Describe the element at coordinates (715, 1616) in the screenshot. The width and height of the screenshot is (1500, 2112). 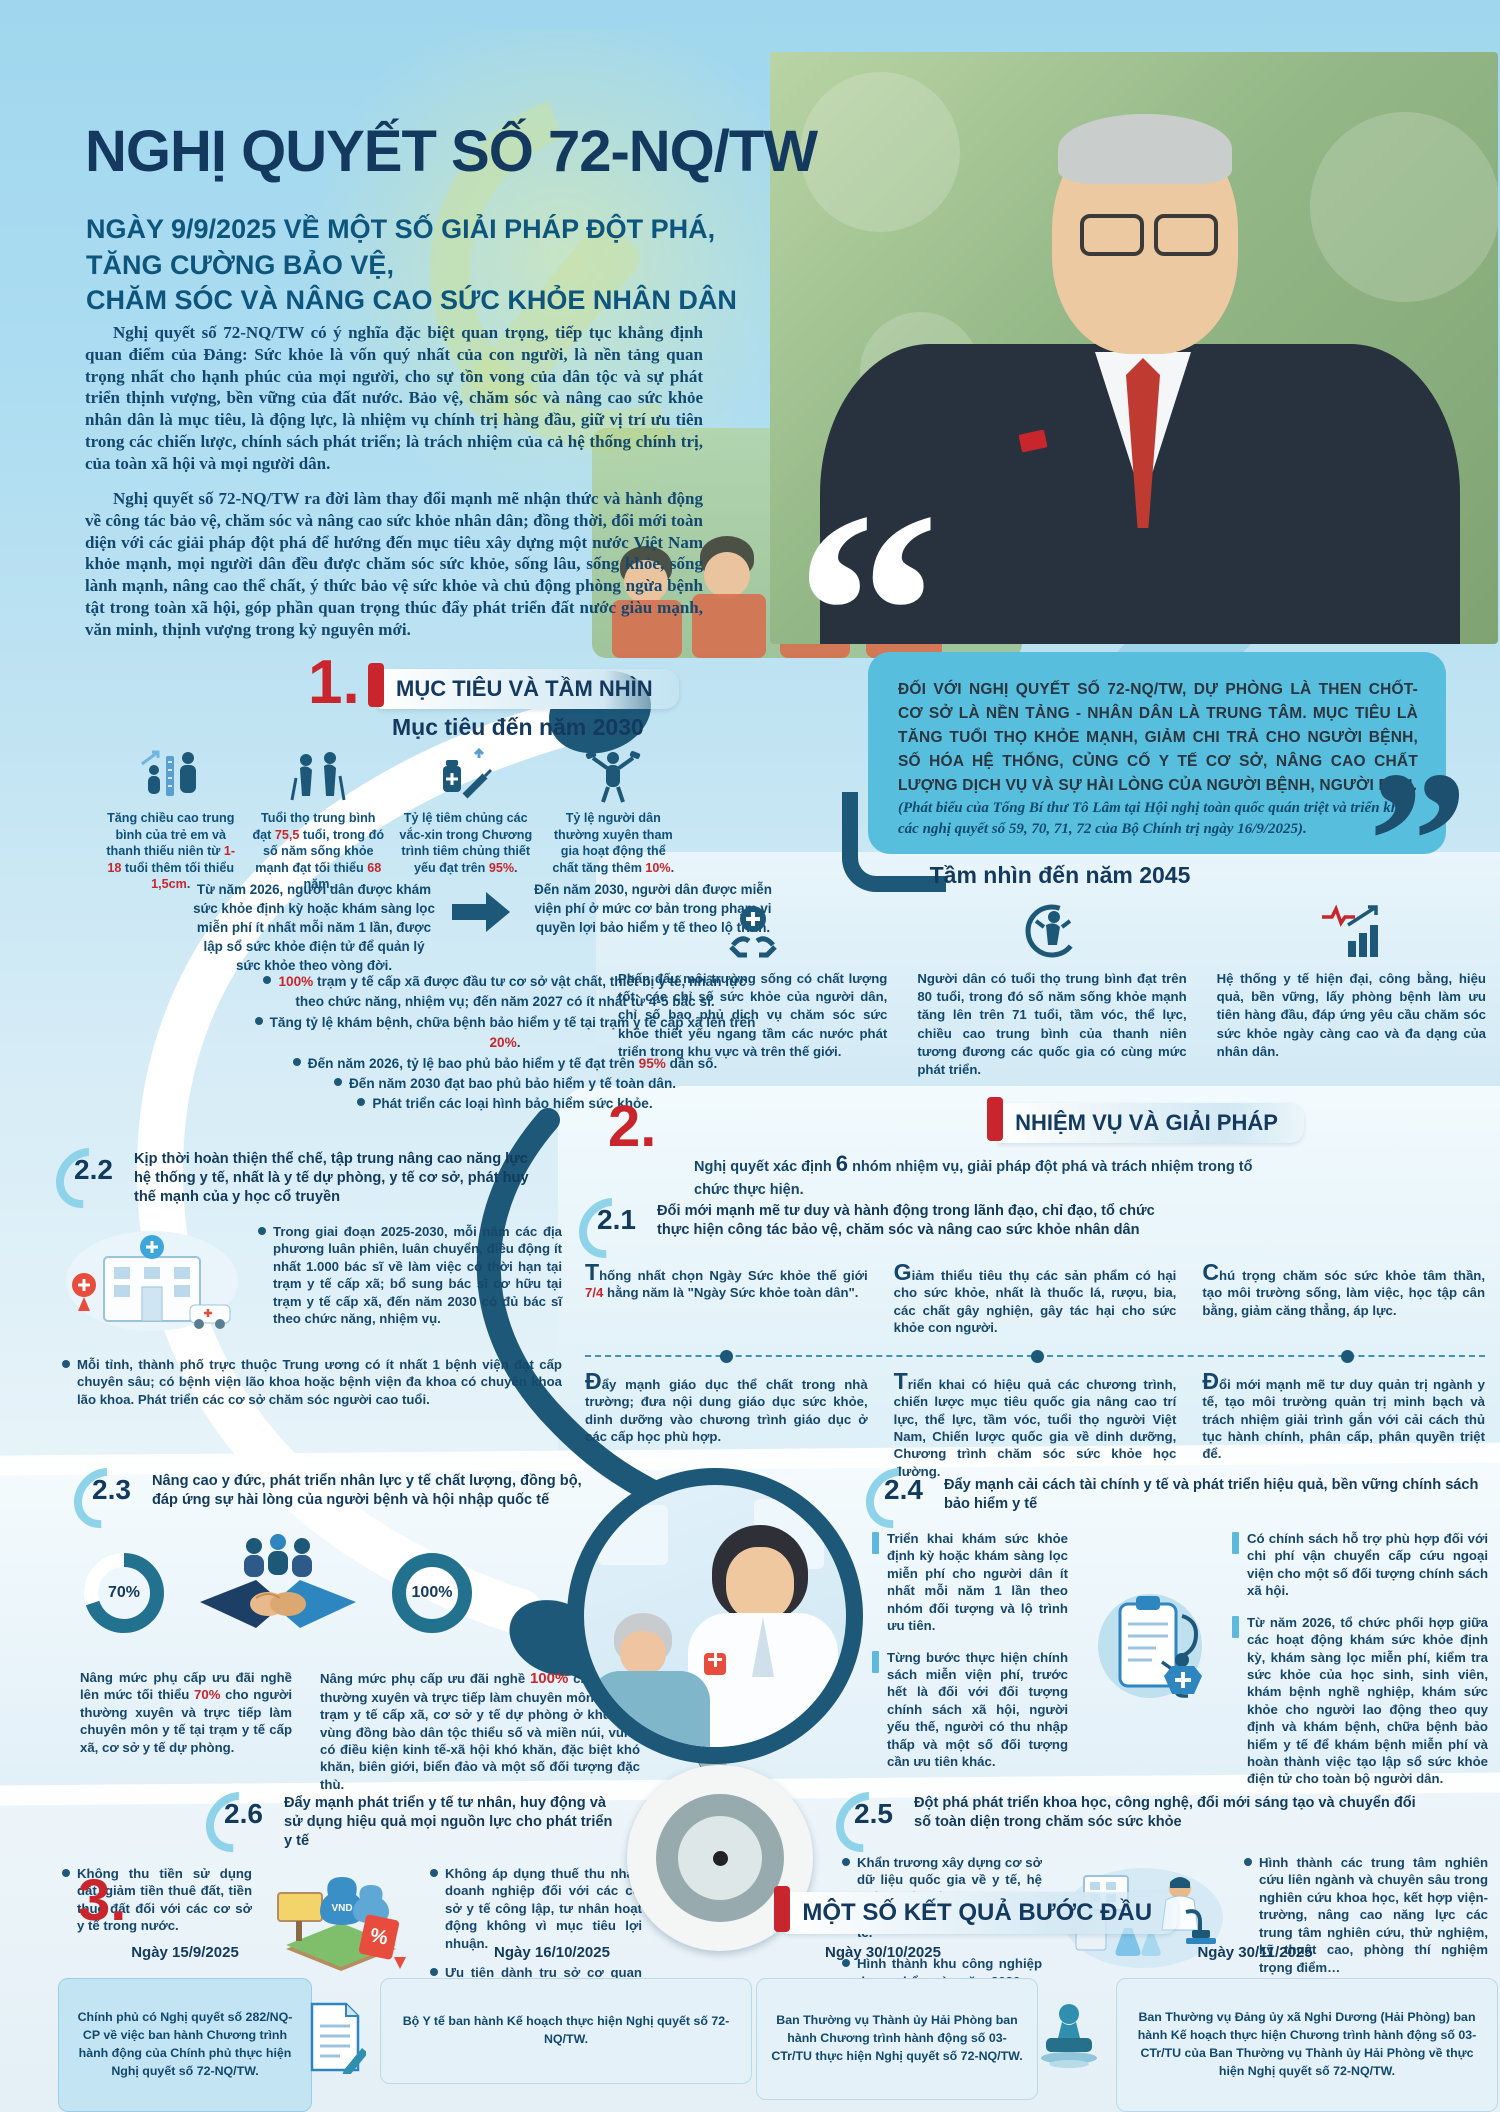
I see `doctor-patient-illustration` at that location.